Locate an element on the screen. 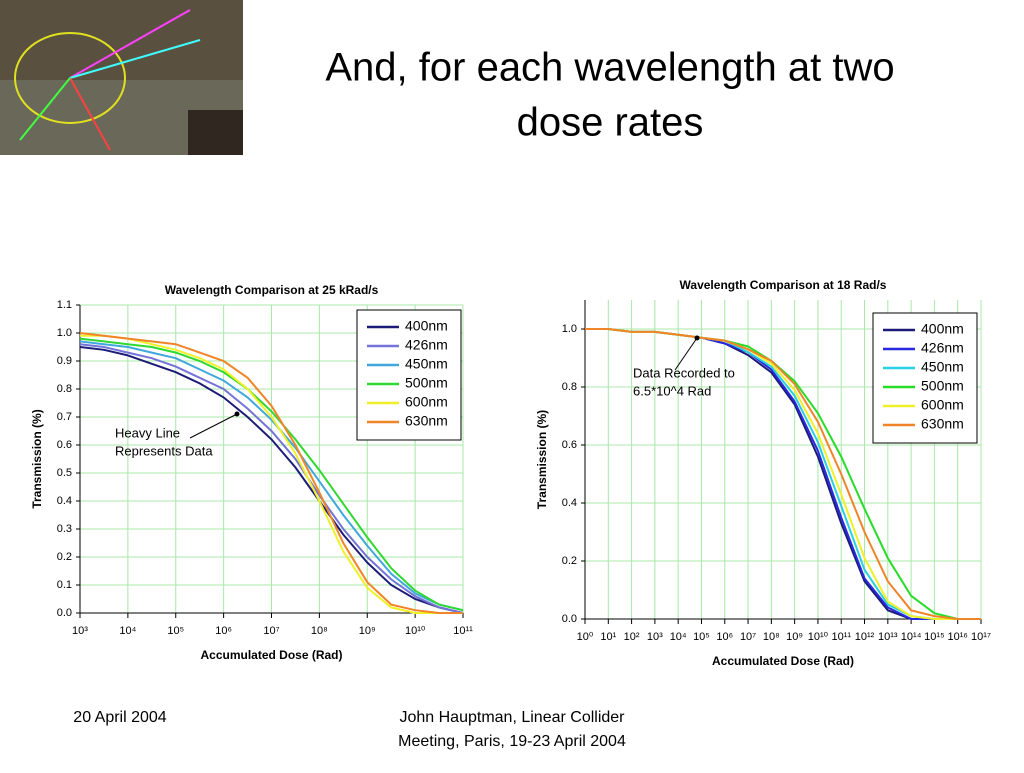 Image resolution: width=1024 pixels, height=773 pixels. x-tick-label: 10¹⁷ is located at coordinates (981, 637).